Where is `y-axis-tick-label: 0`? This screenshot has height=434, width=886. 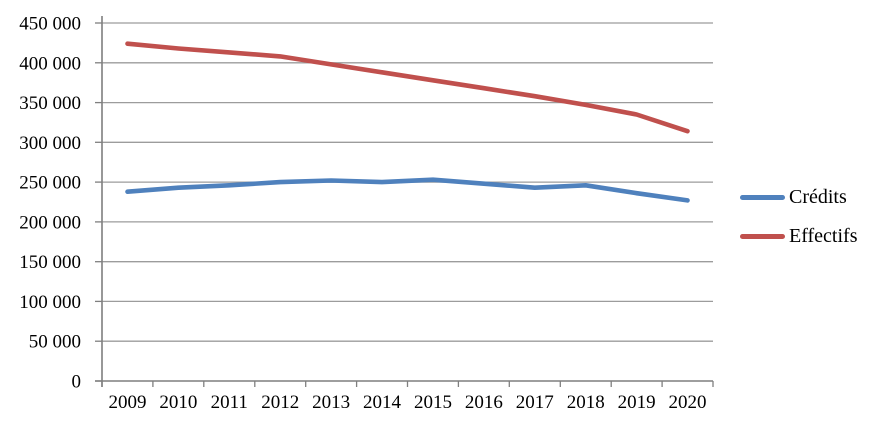 y-axis-tick-label: 0 is located at coordinates (77, 382).